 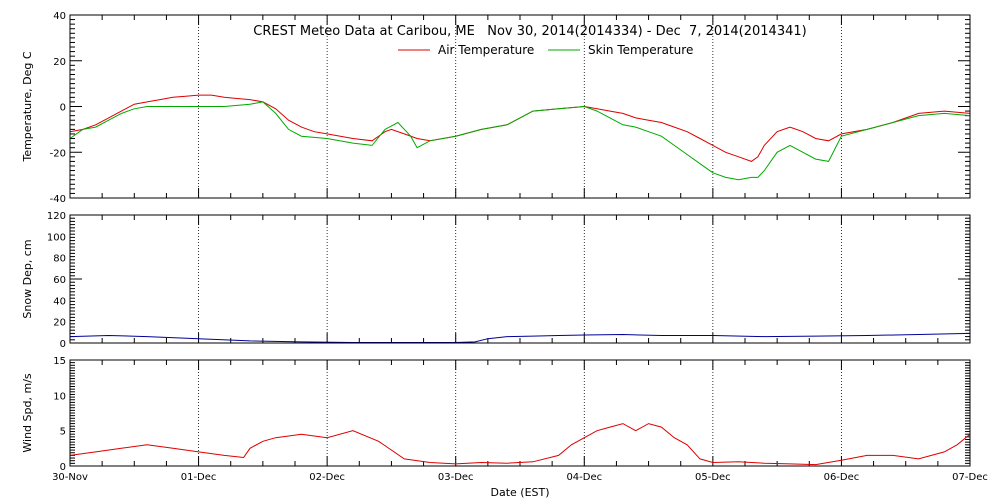 I want to click on x-tick-label: 30-Nov, so click(x=70, y=477).